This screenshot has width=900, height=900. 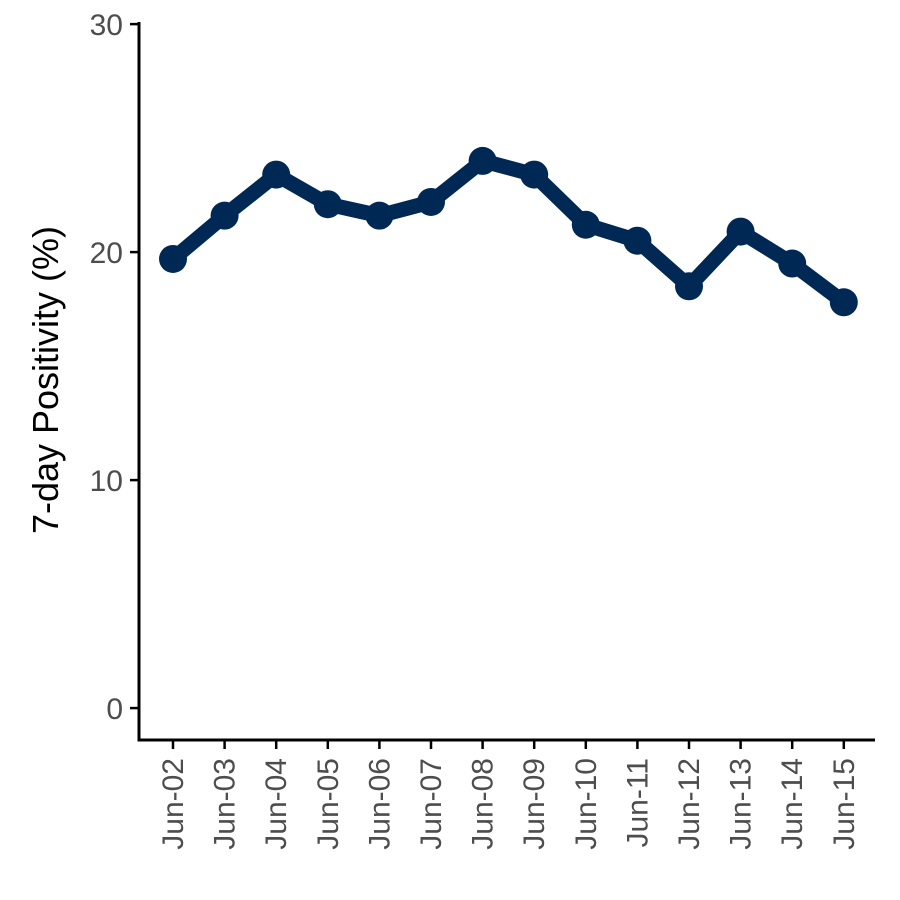 I want to click on x-tick-label: Jun-03, so click(x=225, y=804).